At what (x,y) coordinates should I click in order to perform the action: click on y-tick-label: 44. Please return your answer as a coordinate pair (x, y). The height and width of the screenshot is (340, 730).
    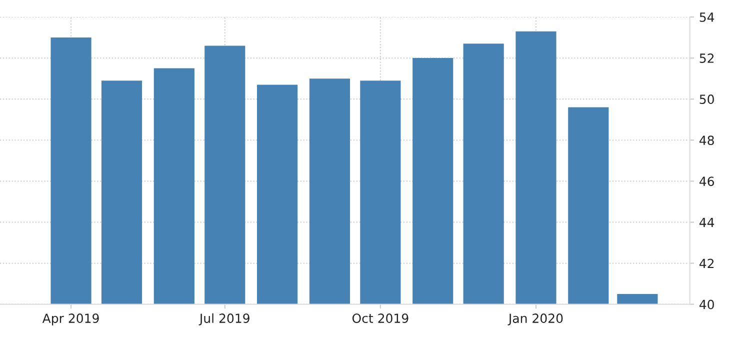
    Looking at the image, I should click on (706, 222).